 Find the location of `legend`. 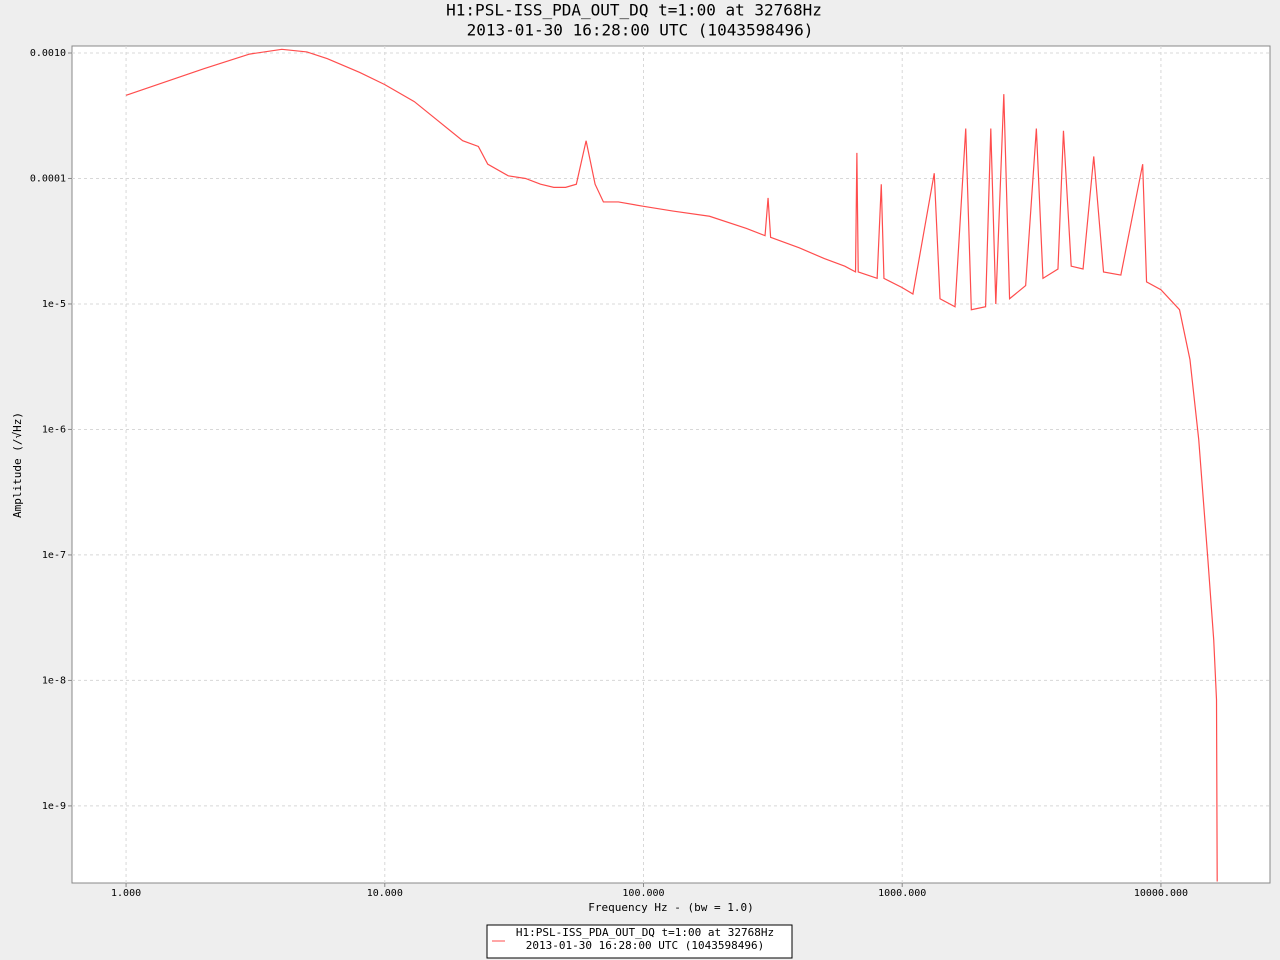

legend is located at coordinates (639, 941).